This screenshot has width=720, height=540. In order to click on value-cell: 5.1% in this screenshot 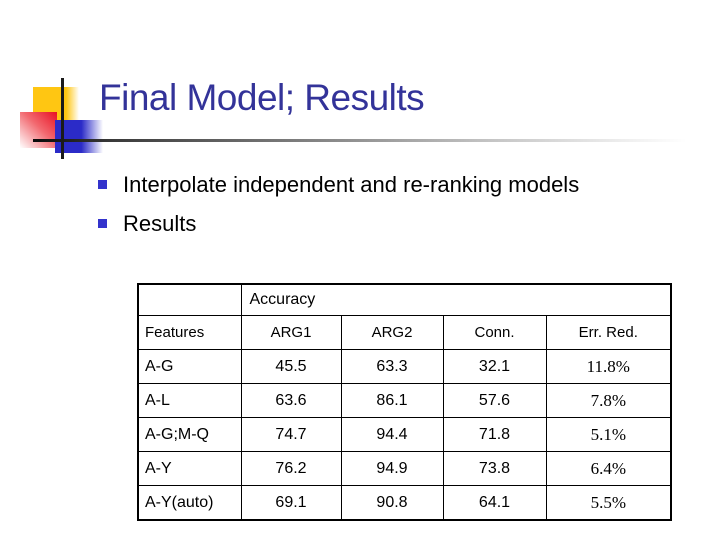, I will do `click(608, 434)`.